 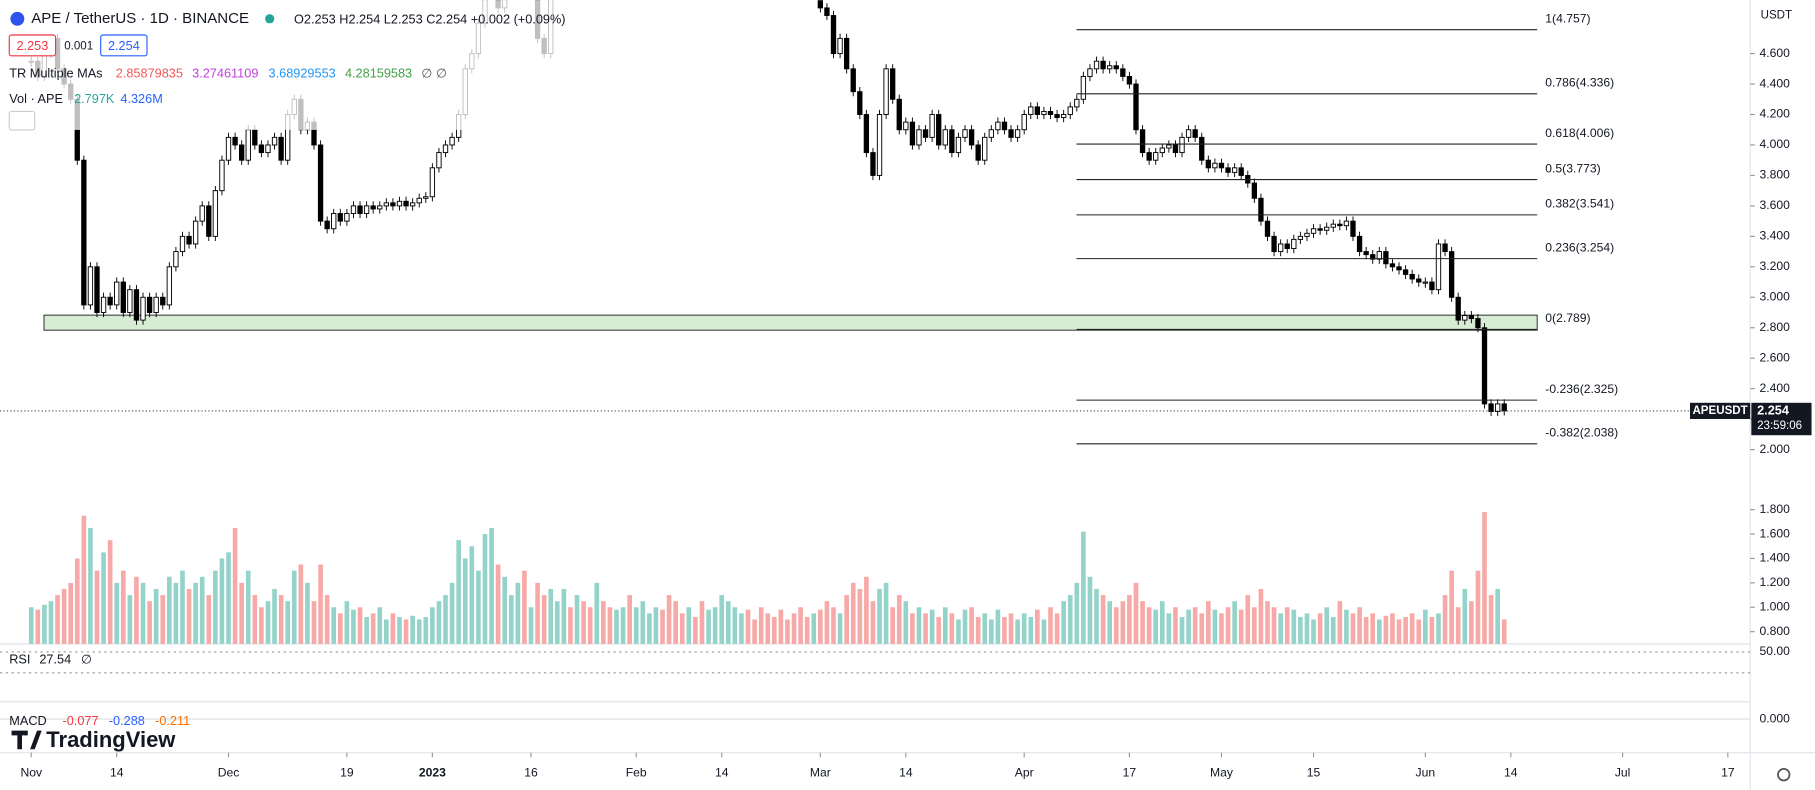 I want to click on ask-box, so click(x=124, y=45).